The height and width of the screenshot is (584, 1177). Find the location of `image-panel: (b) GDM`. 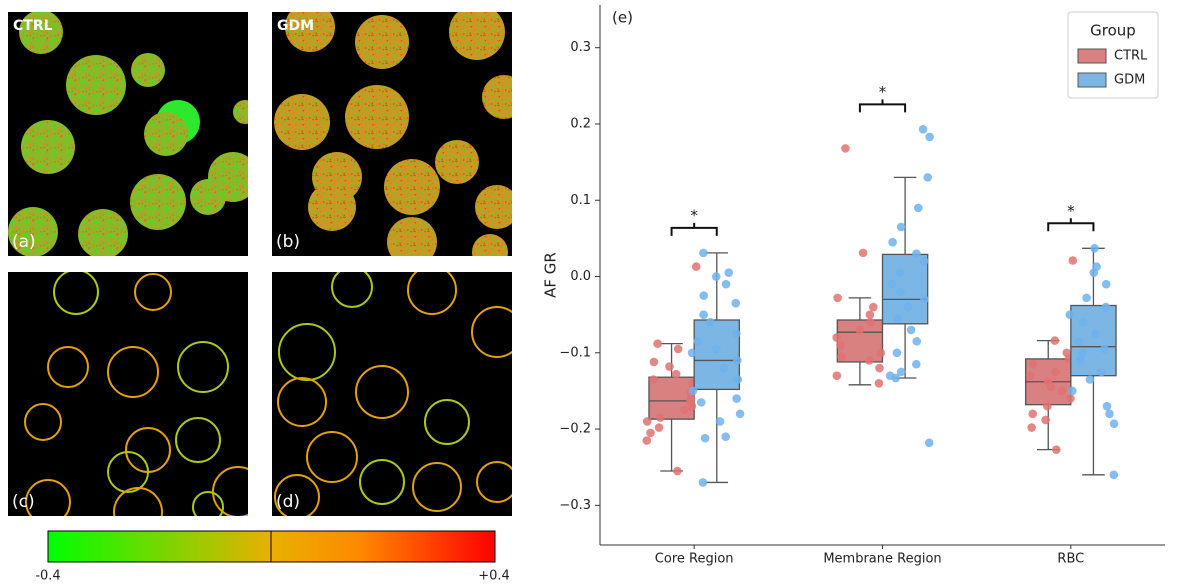

image-panel: (b) GDM is located at coordinates (392, 134).